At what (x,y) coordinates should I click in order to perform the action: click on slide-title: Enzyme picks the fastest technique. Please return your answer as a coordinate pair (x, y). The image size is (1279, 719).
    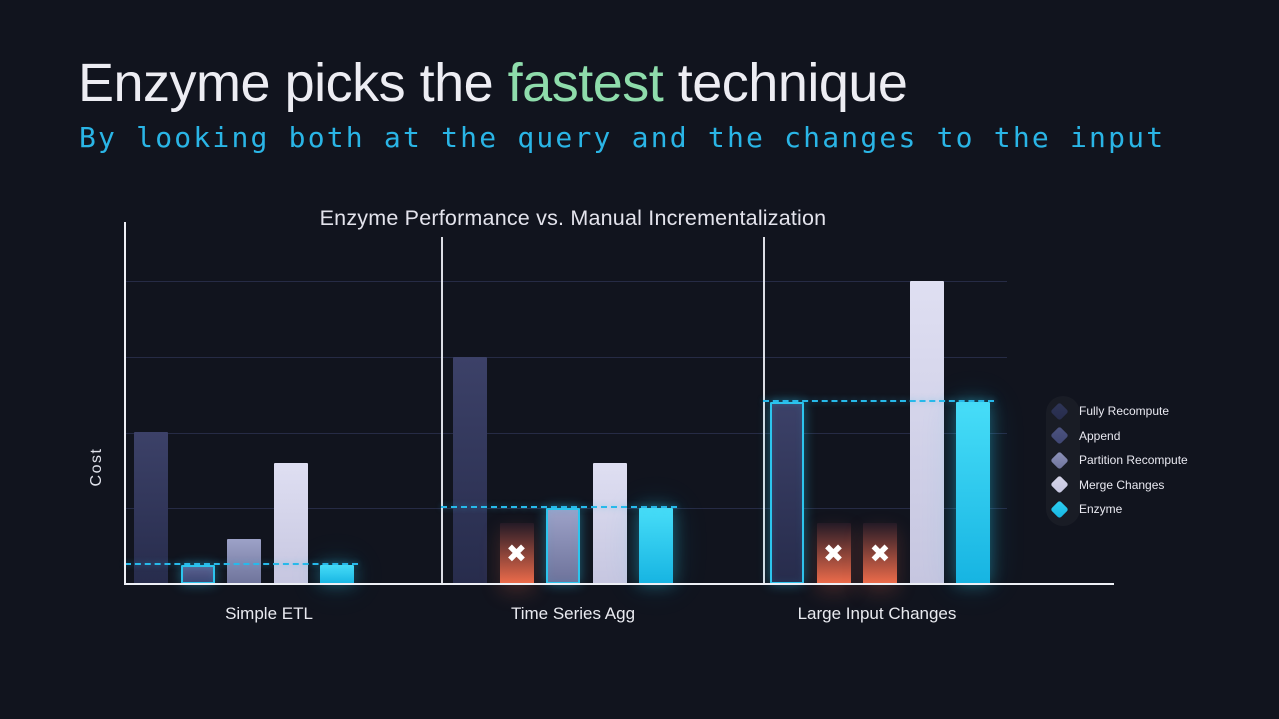
    Looking at the image, I should click on (493, 83).